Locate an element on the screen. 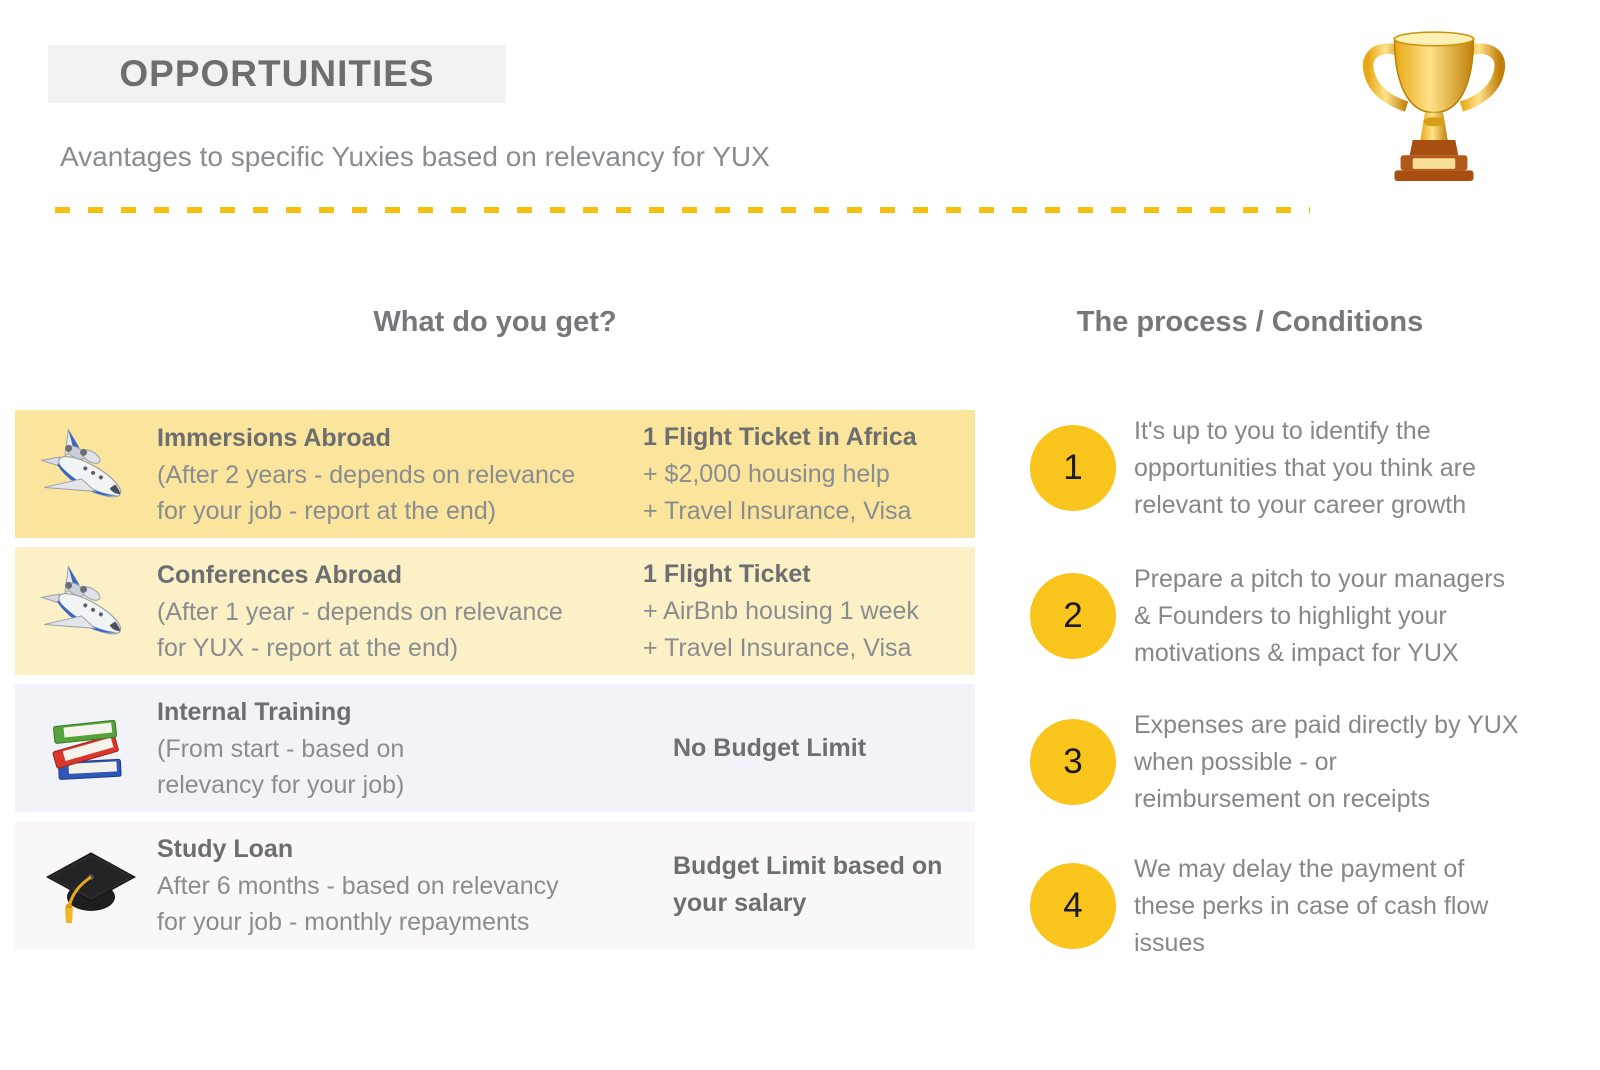 The image size is (1600, 1070). step-number: 3 is located at coordinates (1073, 761).